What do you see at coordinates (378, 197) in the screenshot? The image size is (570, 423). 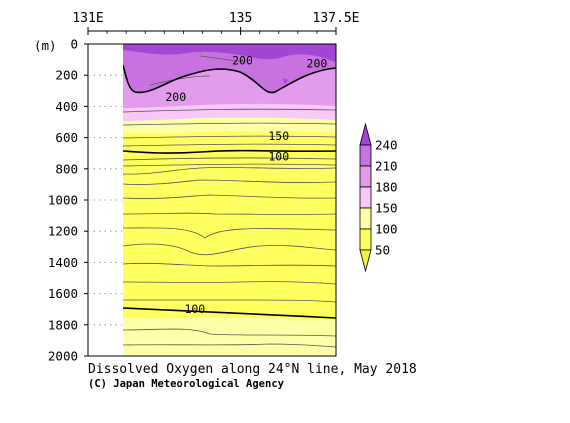 I see `colorbar: 240 210 180 150 100 50` at bounding box center [378, 197].